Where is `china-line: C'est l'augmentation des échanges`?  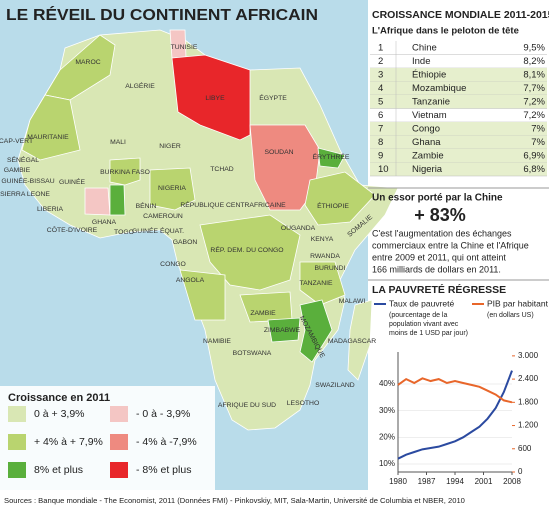
china-line: C'est l'augmentation des échanges is located at coordinates (442, 233).